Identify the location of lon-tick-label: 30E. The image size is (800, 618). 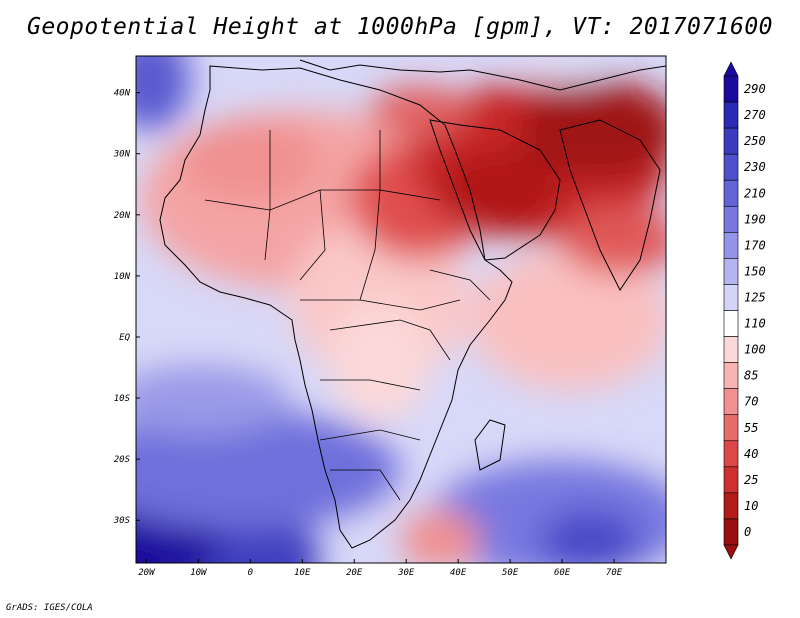
(406, 573).